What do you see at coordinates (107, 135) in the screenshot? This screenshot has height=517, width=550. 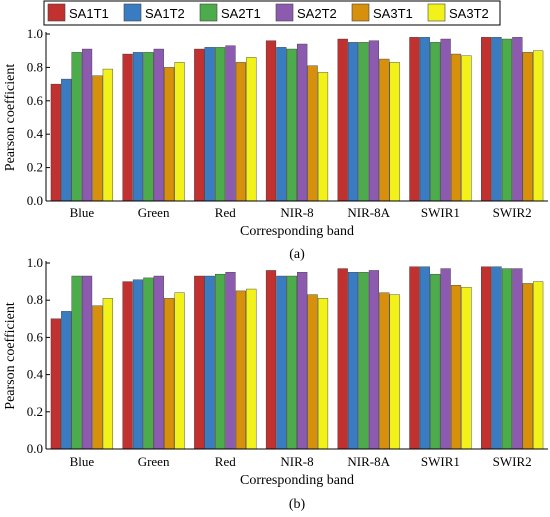 I see `bar-sa3t2-blue` at bounding box center [107, 135].